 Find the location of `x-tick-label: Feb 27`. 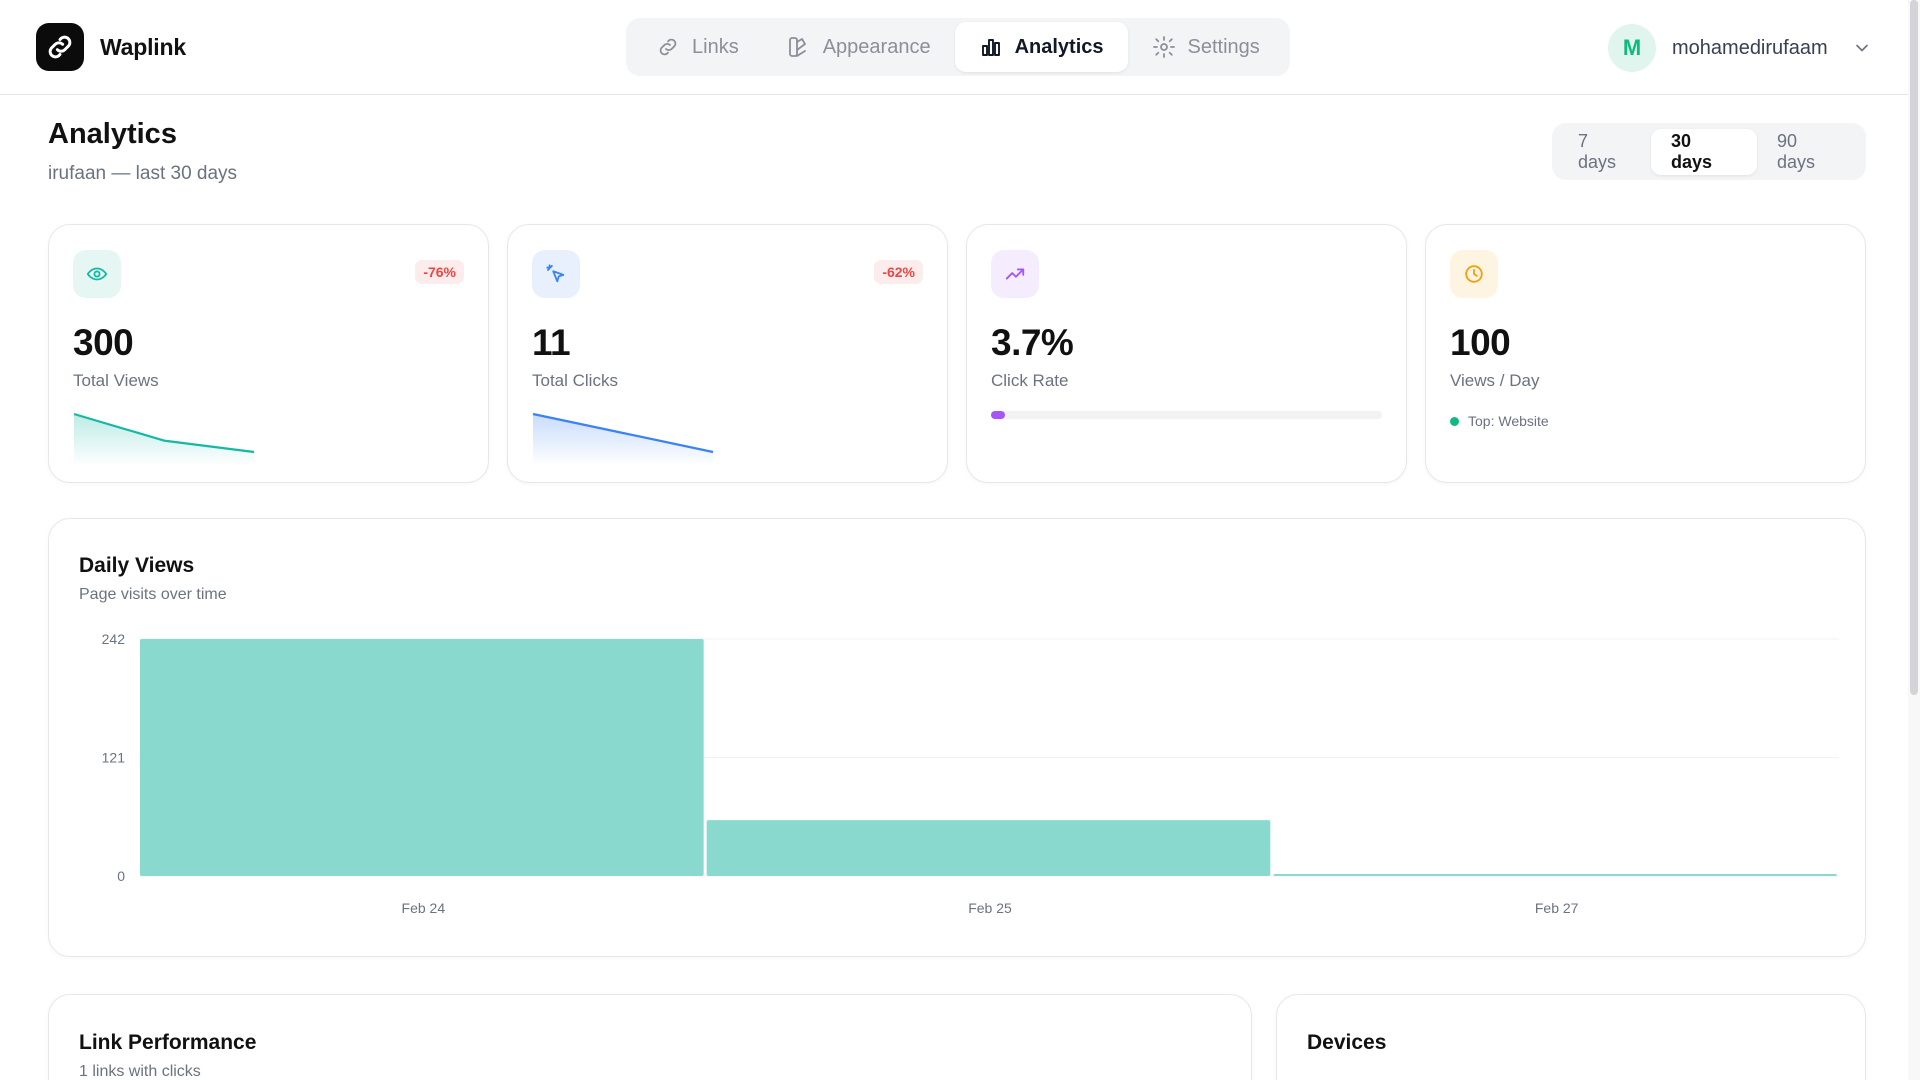

x-tick-label: Feb 27 is located at coordinates (1557, 908).